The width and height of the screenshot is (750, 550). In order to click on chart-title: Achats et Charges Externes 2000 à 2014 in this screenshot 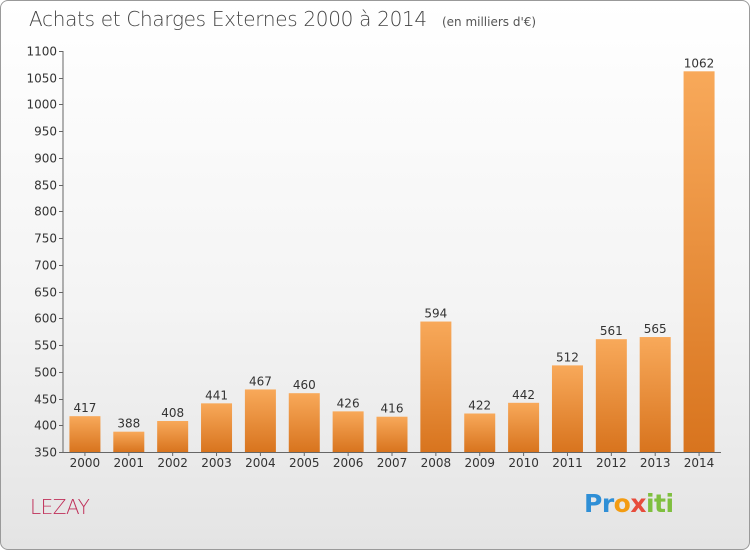, I will do `click(228, 19)`.